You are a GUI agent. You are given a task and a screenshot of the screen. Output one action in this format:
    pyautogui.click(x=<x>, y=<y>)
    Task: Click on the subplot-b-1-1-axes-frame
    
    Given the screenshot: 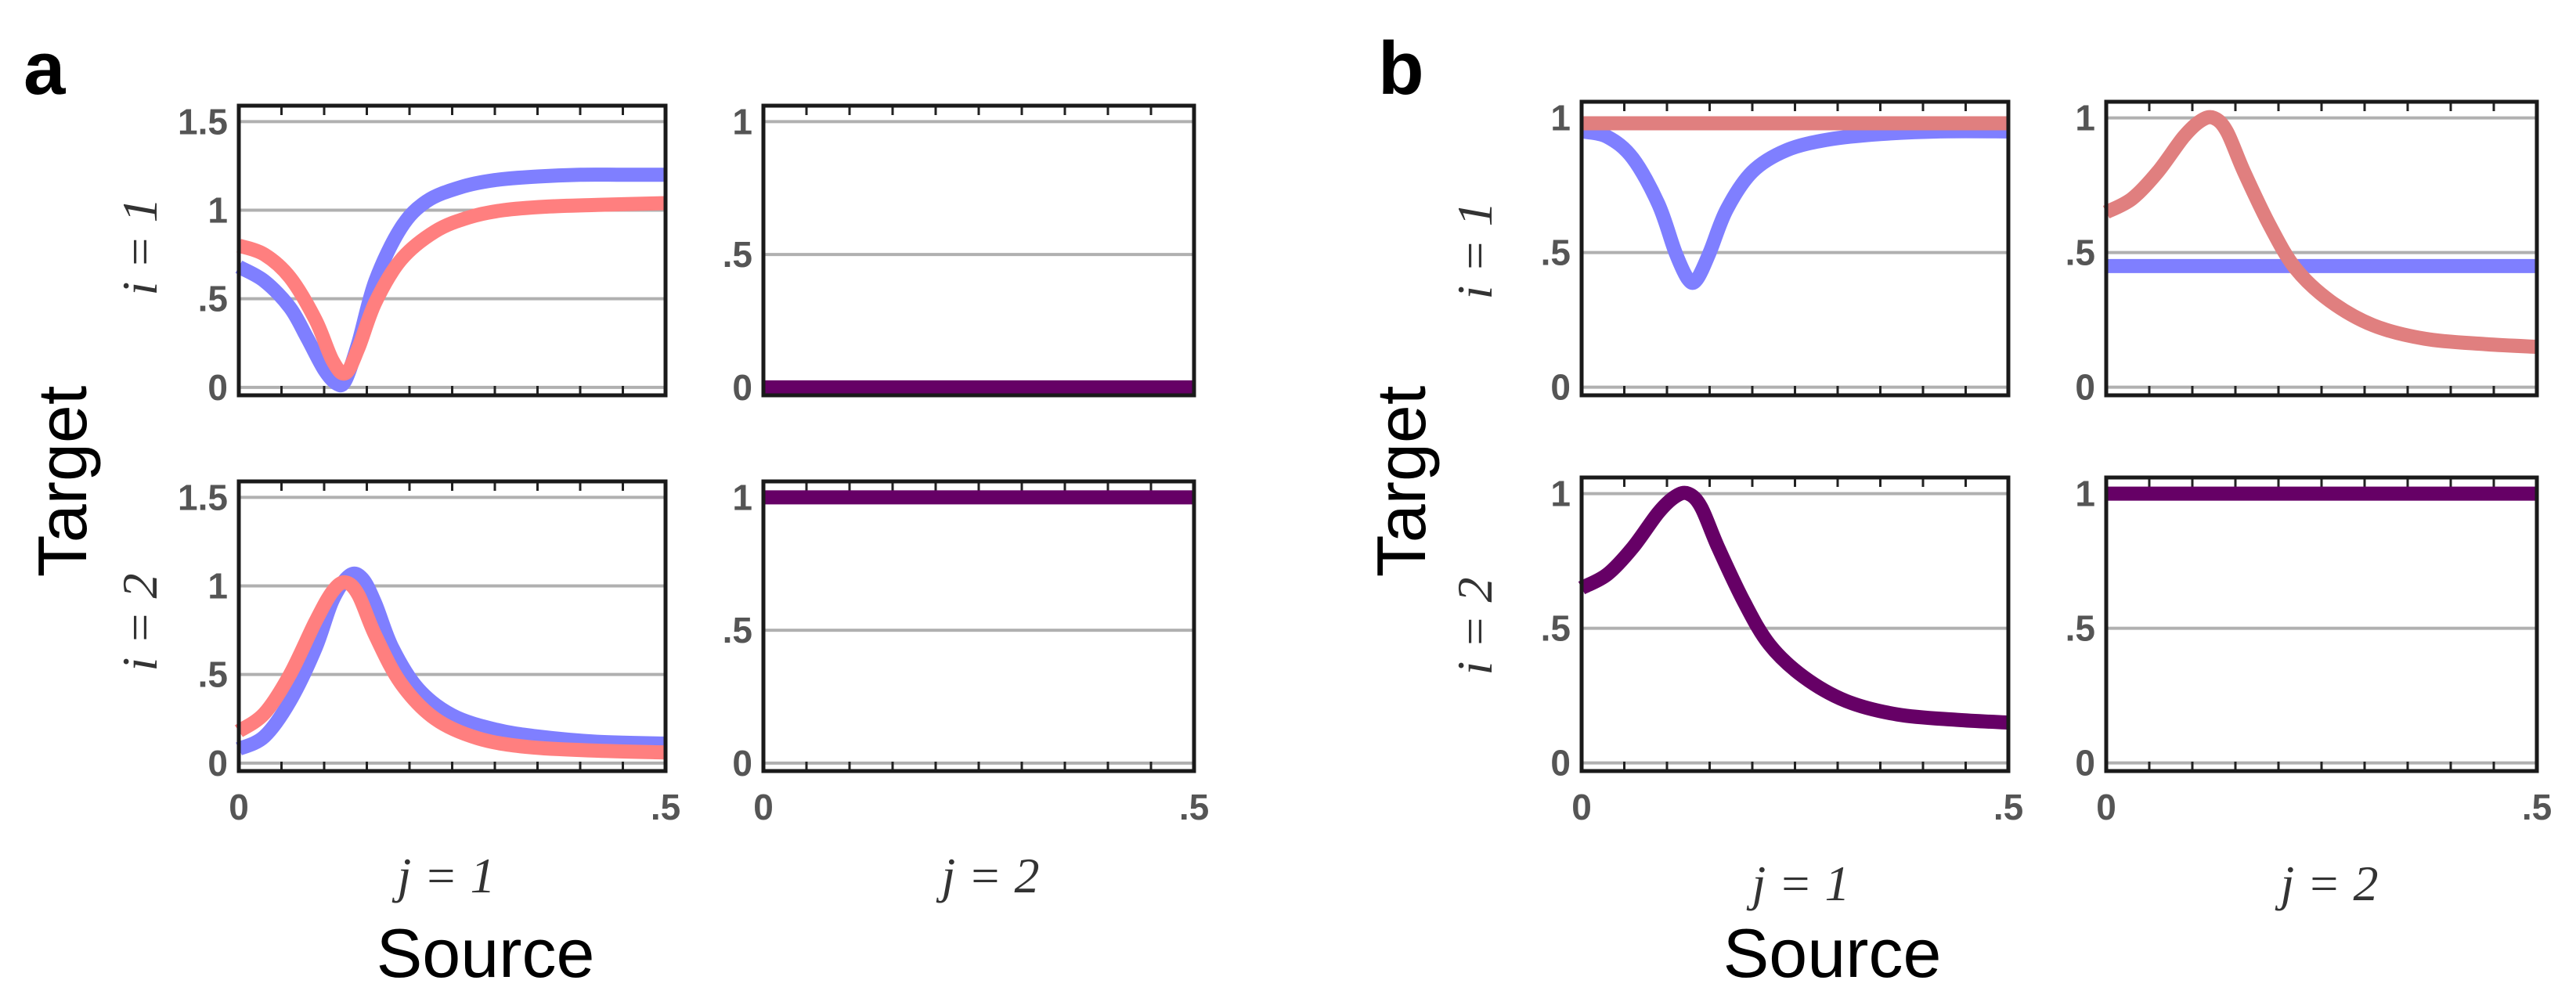 What is the action you would take?
    pyautogui.click(x=1795, y=248)
    